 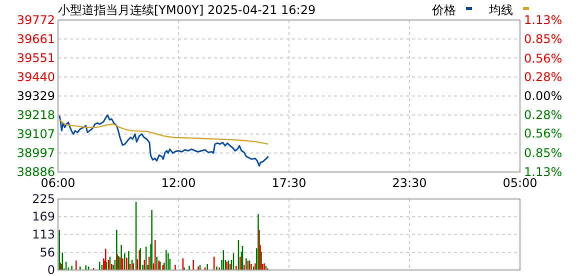 What do you see at coordinates (35, 134) in the screenshot?
I see `y-tick-label: 39107` at bounding box center [35, 134].